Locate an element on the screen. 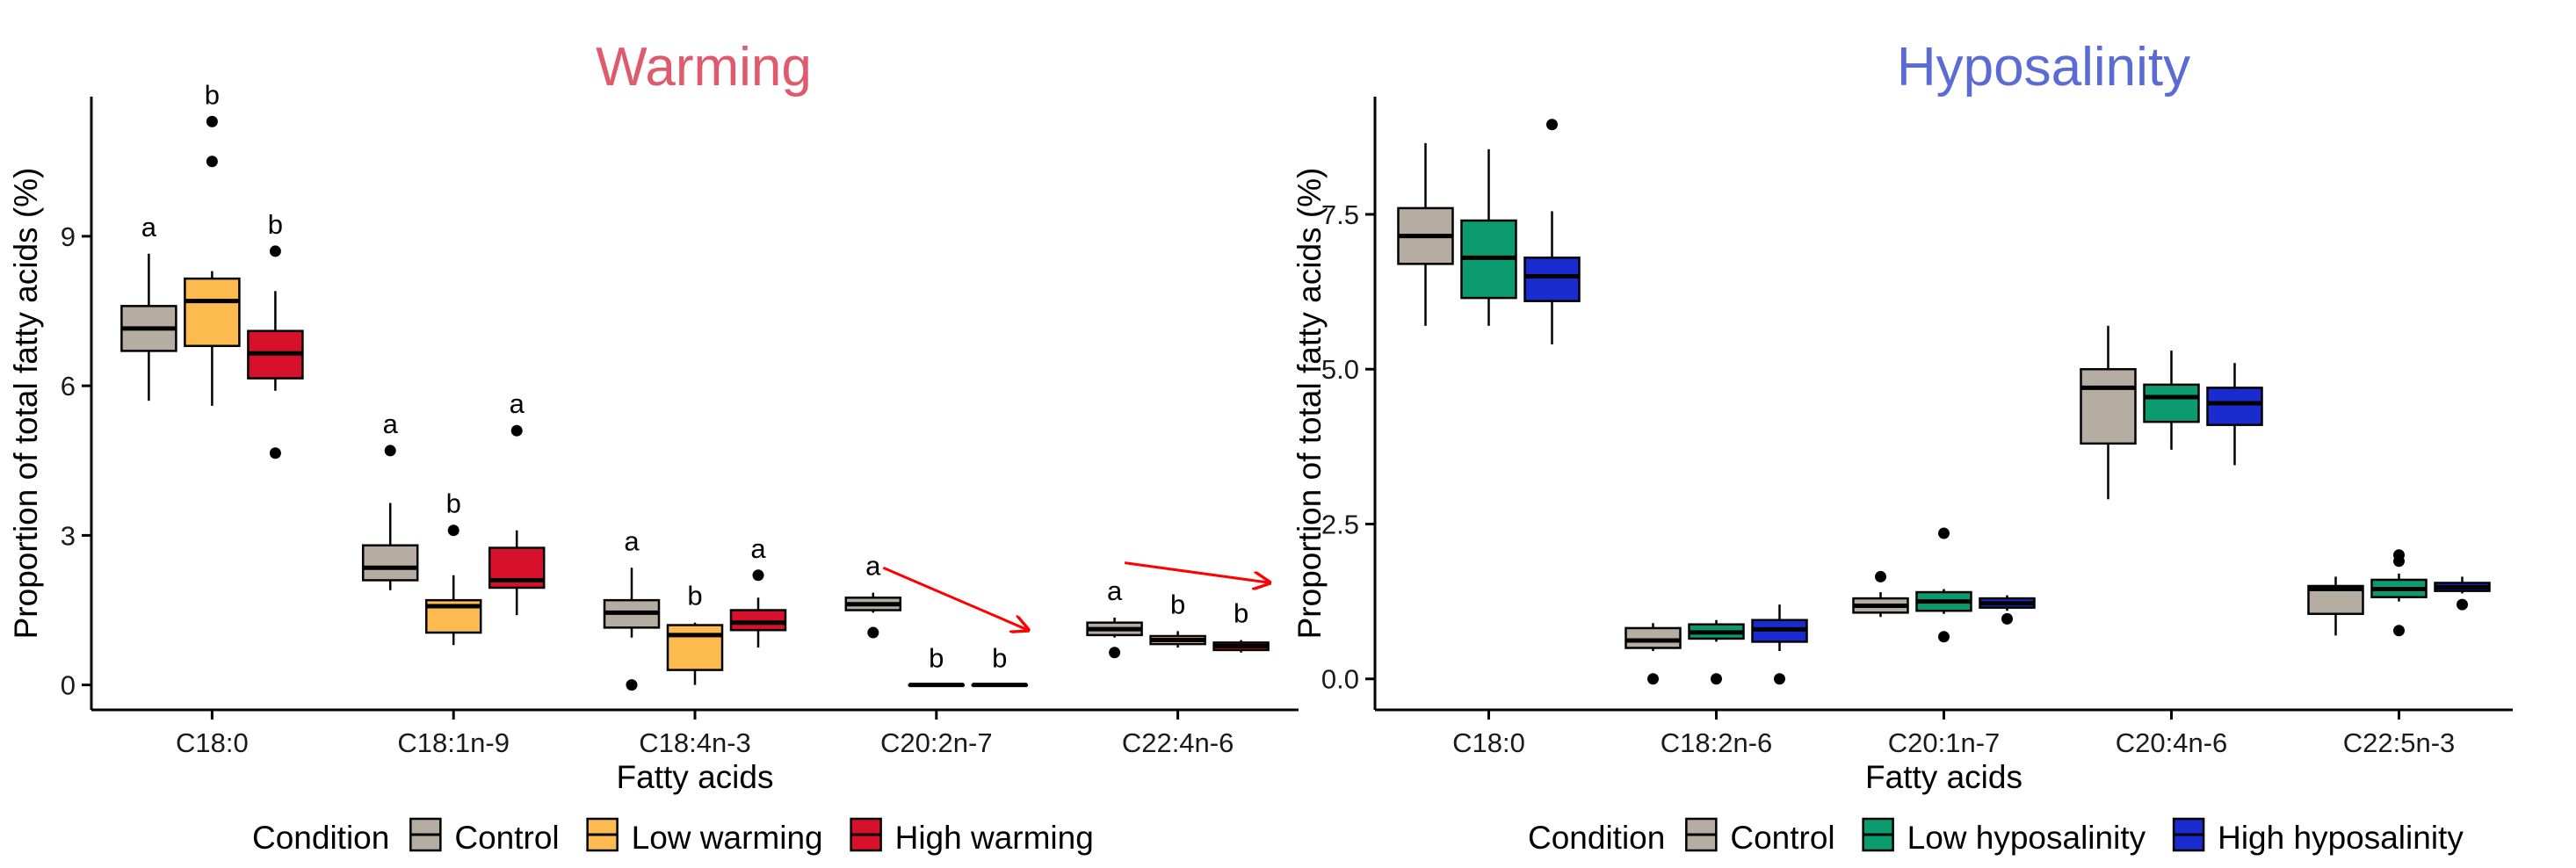 This screenshot has height=868, width=2576. legend-title: Condition is located at coordinates (320, 838).